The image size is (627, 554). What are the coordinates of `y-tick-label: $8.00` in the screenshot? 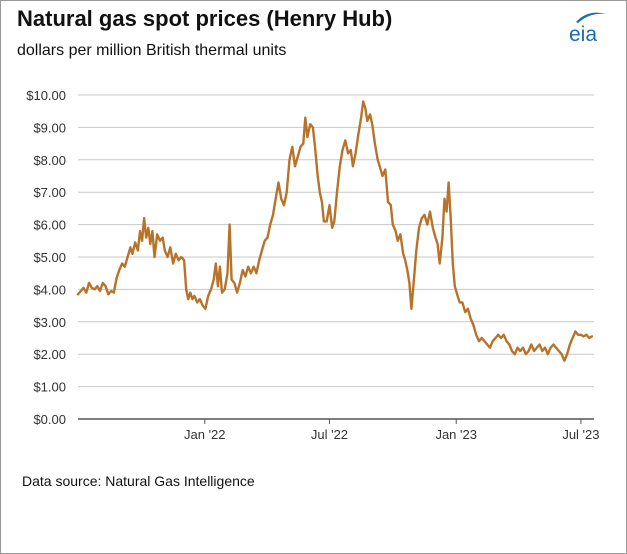 It's located at (49, 160).